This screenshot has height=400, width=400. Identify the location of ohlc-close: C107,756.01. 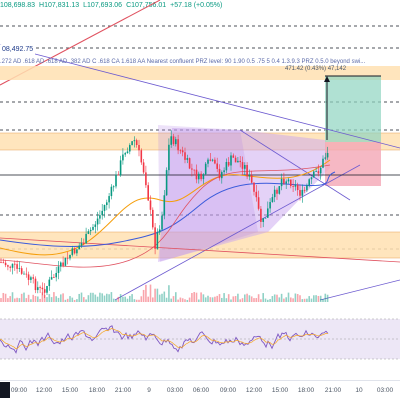
(146, 5).